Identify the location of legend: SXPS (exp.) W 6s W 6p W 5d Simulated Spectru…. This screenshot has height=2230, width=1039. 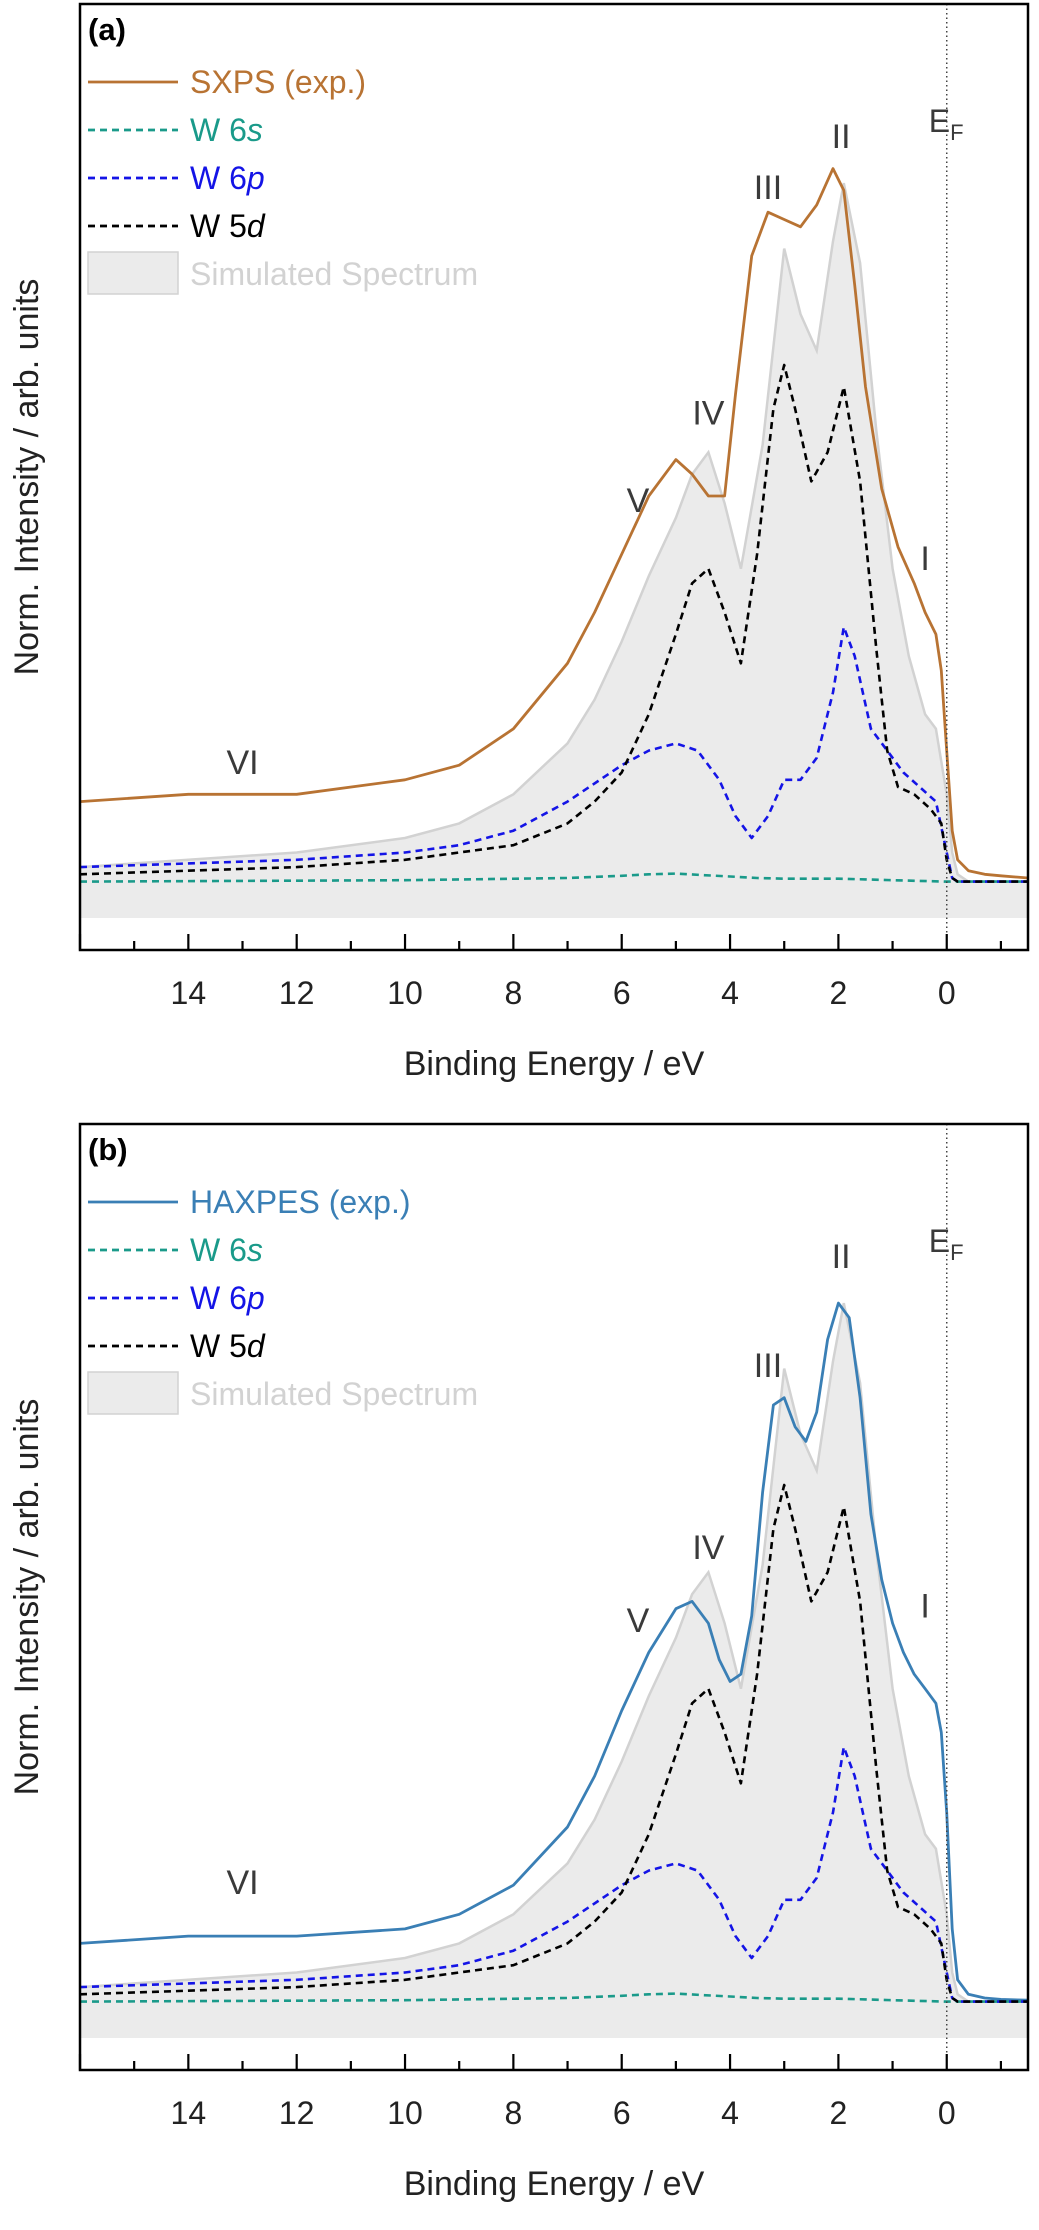
(282, 179).